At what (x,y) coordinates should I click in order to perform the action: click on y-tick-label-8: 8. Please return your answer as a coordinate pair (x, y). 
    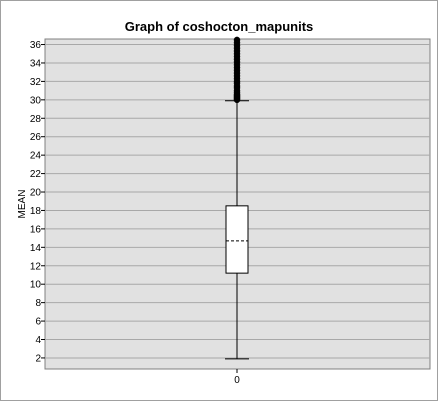
    Looking at the image, I should click on (38, 303).